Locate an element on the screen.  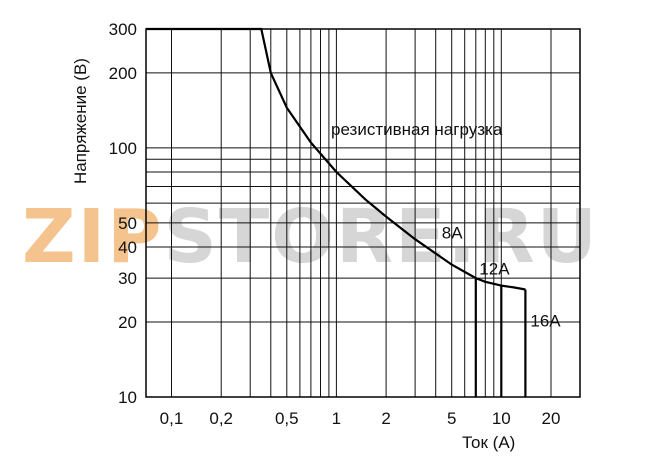
x-tick-label: 10 is located at coordinates (501, 418).